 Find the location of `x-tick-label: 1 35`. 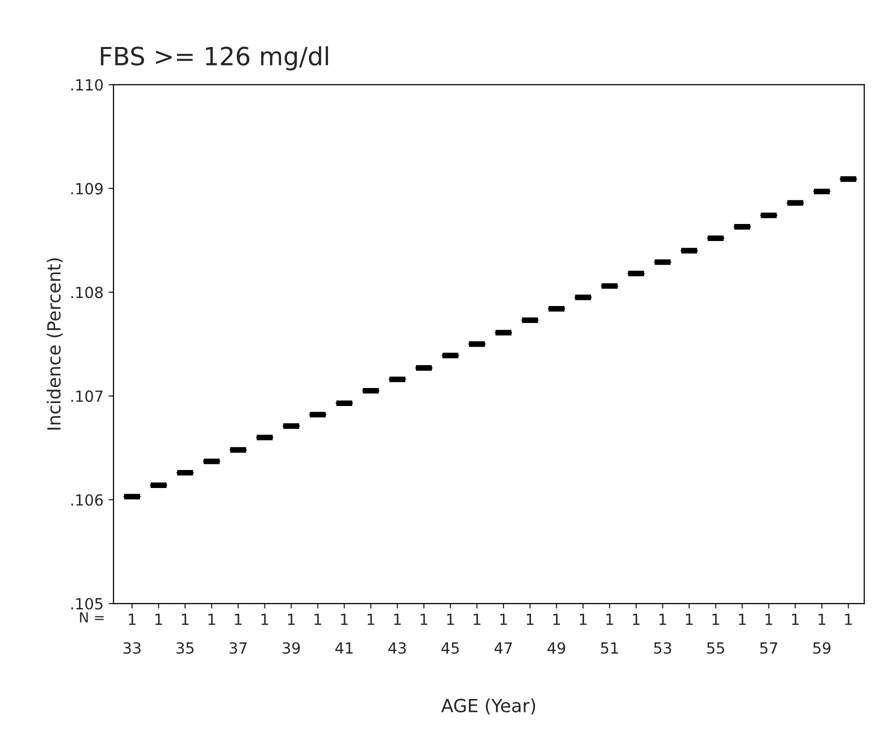

x-tick-label: 1 35 is located at coordinates (185, 634).